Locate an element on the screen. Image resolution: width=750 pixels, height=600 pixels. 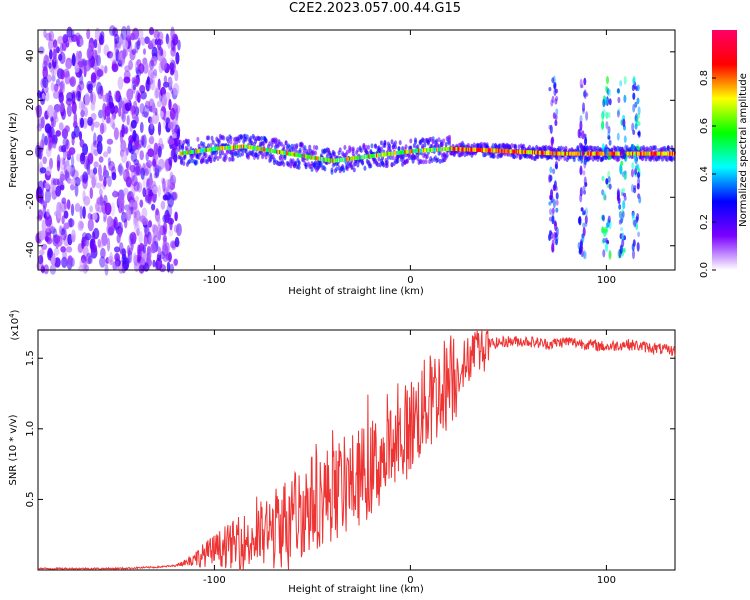
snr-xtick-label: 100 is located at coordinates (606, 580).